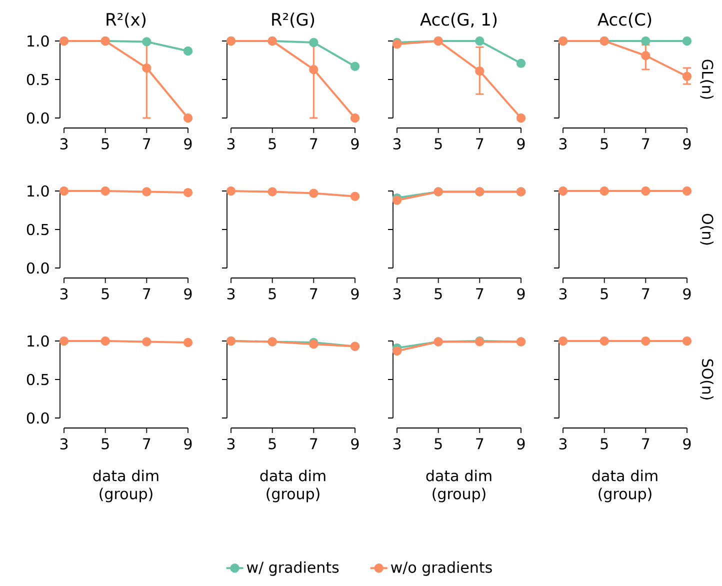  Describe the element at coordinates (293, 20) in the screenshot. I see `chart-title: R²(G)` at that location.